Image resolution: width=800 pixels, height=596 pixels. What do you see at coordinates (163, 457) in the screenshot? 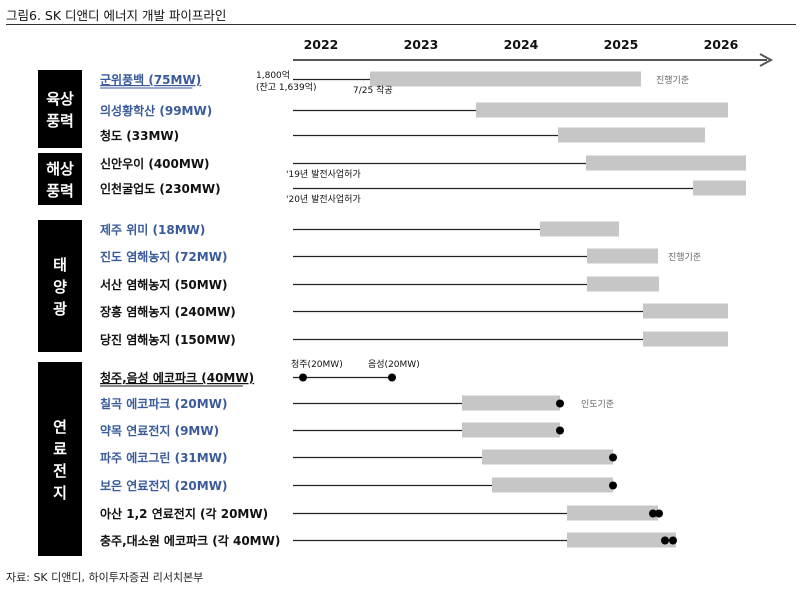
I see `project-label: 파주 에코그린 (31MW)` at bounding box center [163, 457].